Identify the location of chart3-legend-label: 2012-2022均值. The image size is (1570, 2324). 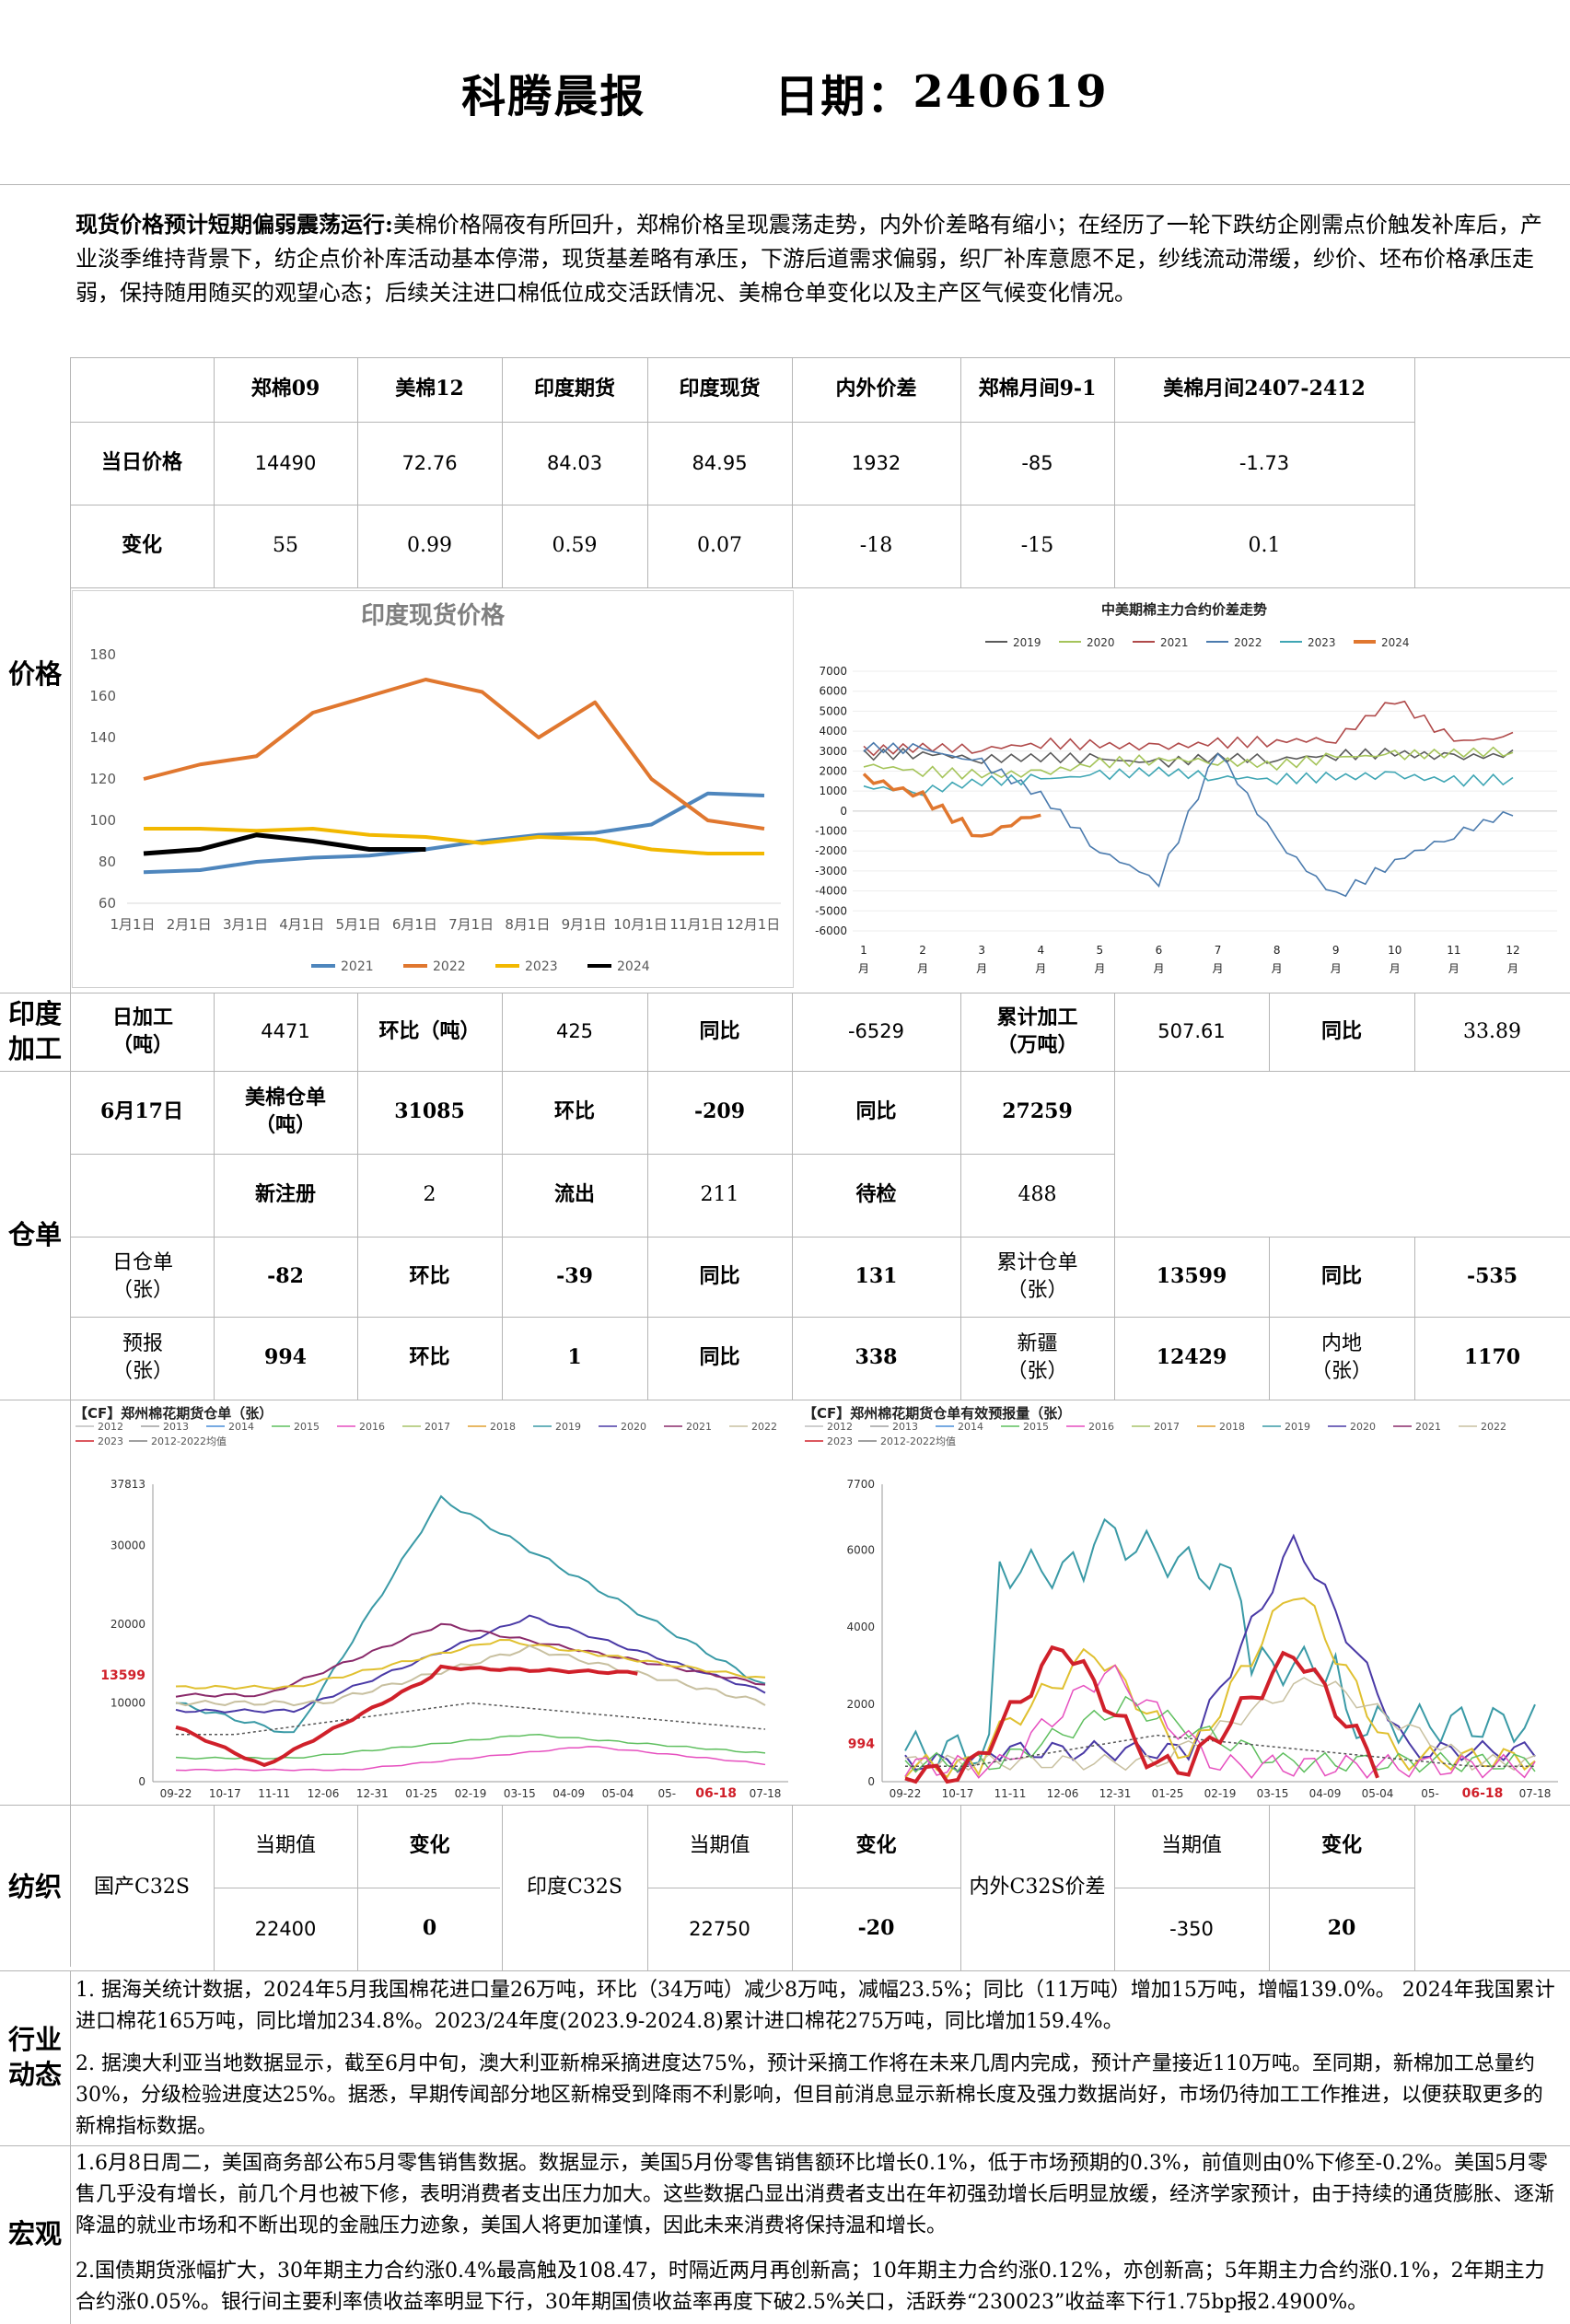
(189, 1441).